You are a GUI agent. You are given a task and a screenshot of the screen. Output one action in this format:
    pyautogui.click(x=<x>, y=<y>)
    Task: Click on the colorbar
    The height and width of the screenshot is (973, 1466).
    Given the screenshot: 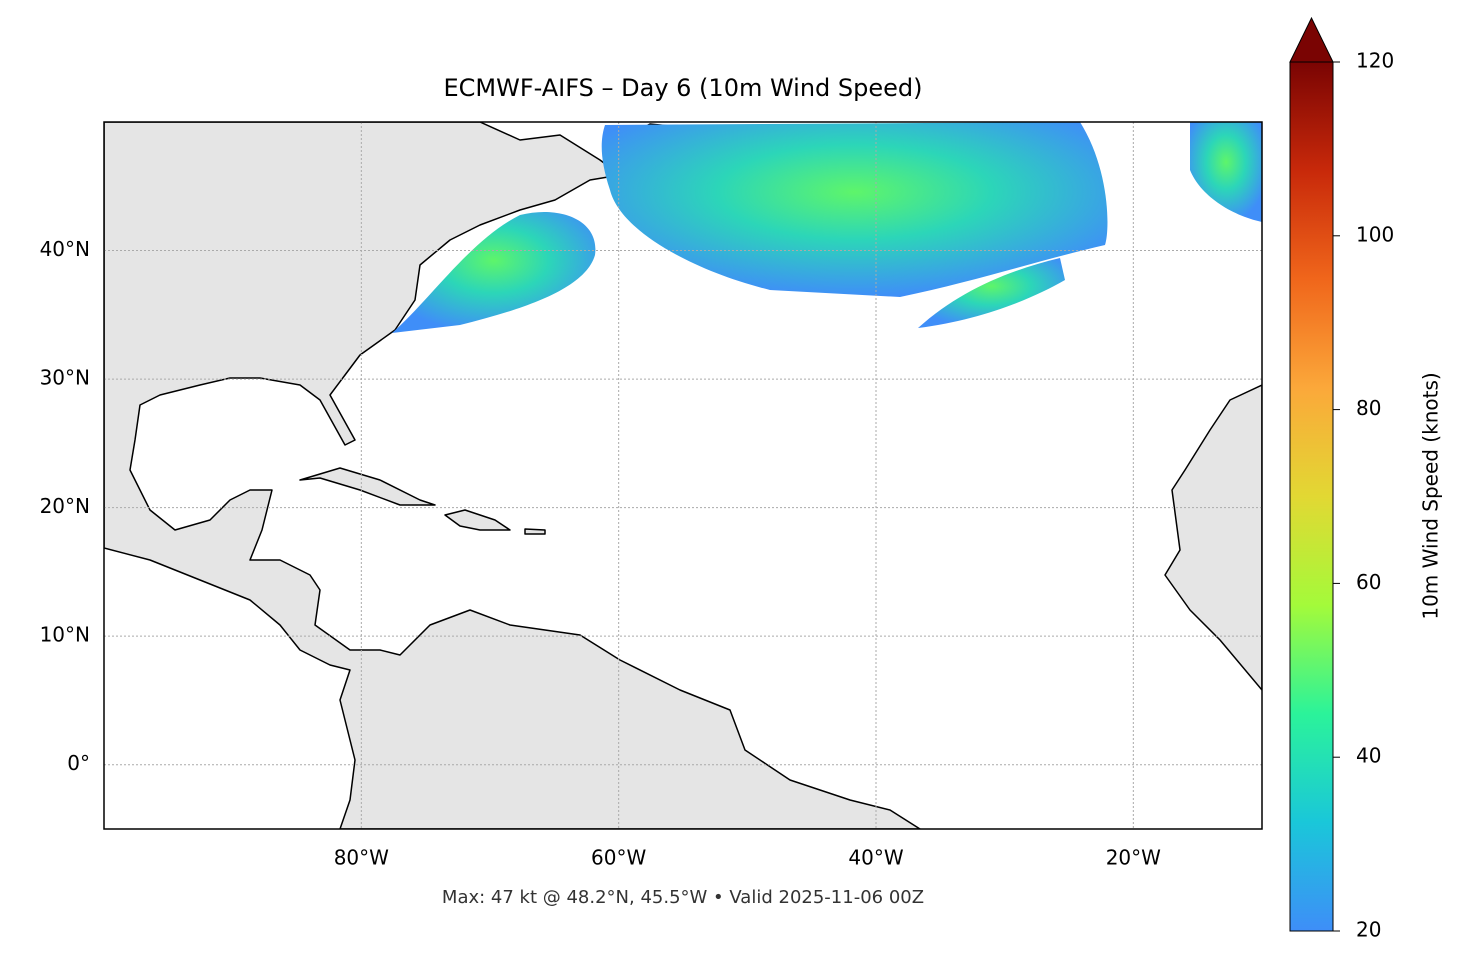 What is the action you would take?
    pyautogui.click(x=1311, y=496)
    